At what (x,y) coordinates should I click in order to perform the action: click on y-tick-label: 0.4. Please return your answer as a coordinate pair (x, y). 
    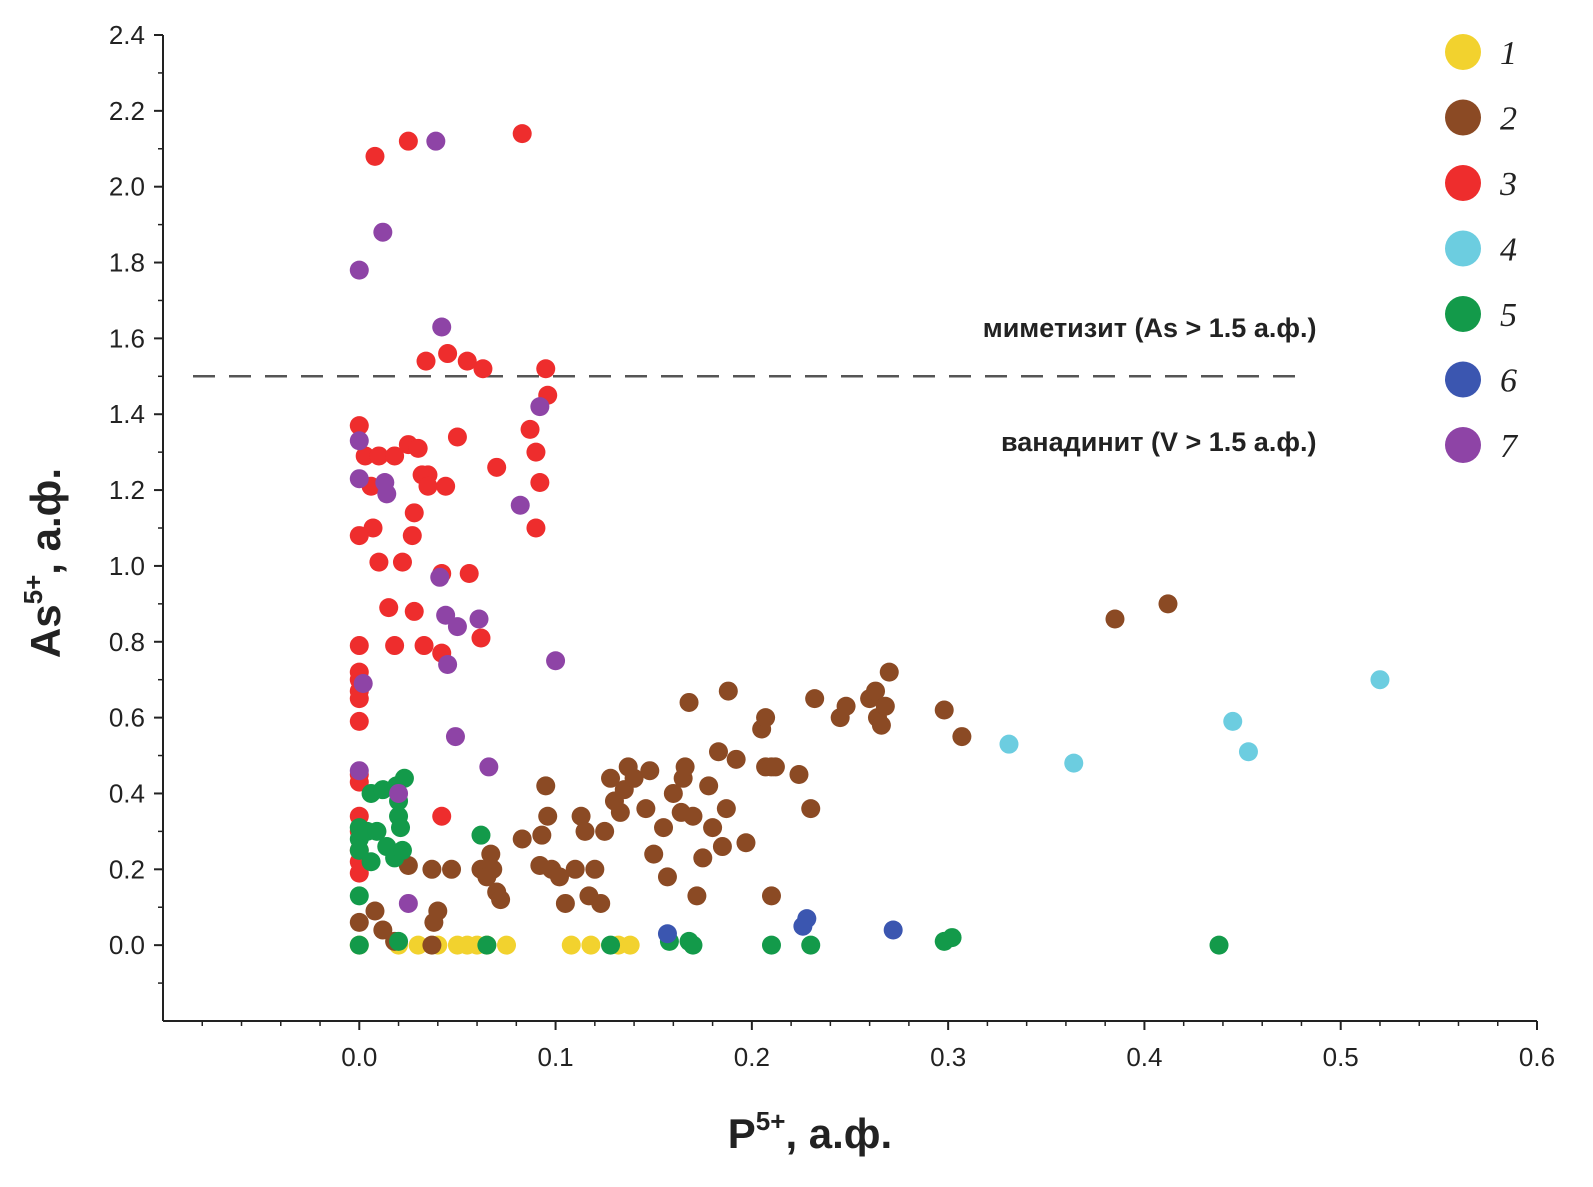
    Looking at the image, I should click on (127, 793).